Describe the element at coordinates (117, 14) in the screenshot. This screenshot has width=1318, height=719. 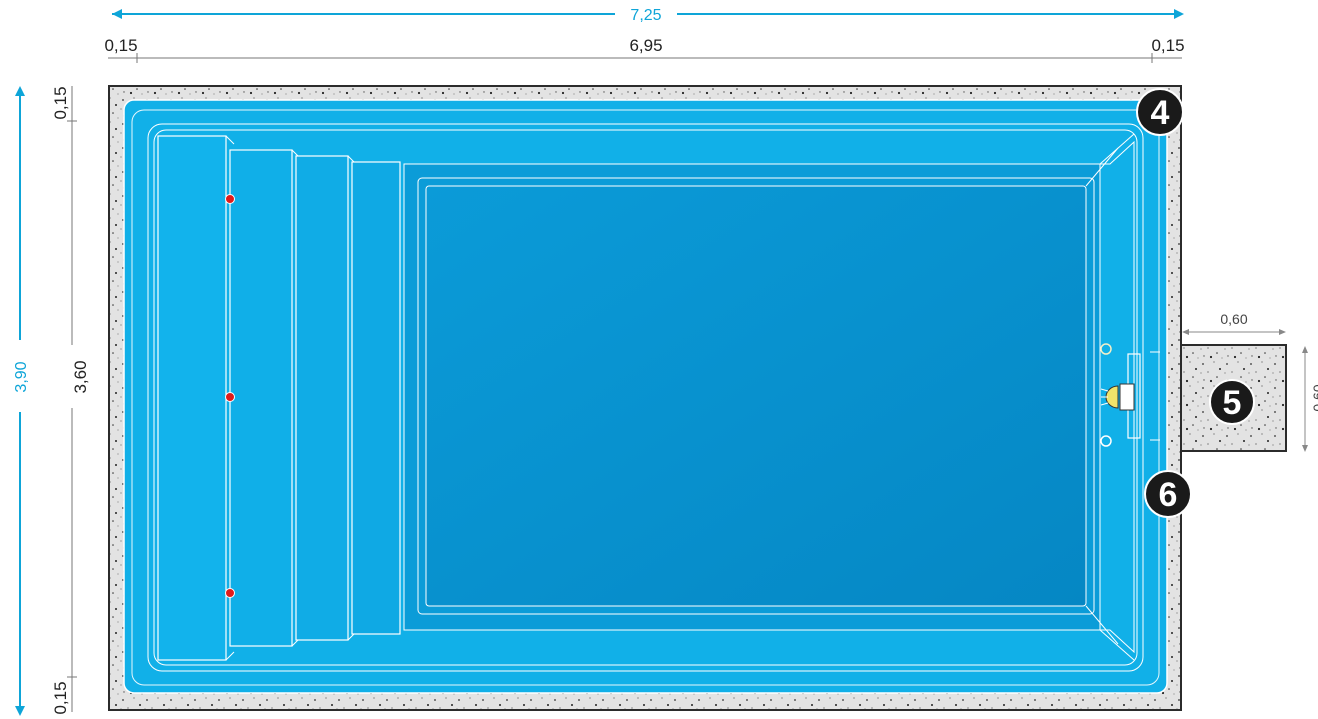
I see `arrow-left-icon` at that location.